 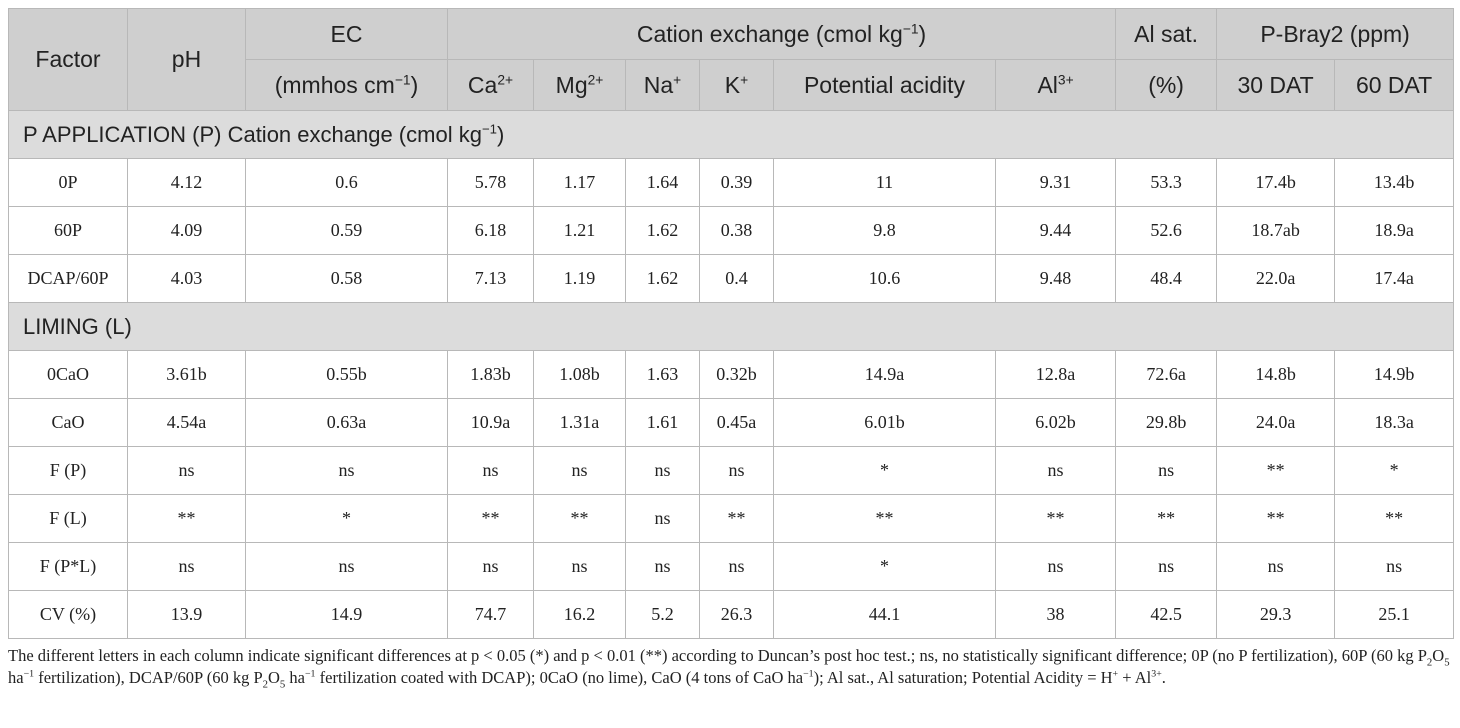 I want to click on data-cell: 0.55b, so click(x=346, y=374).